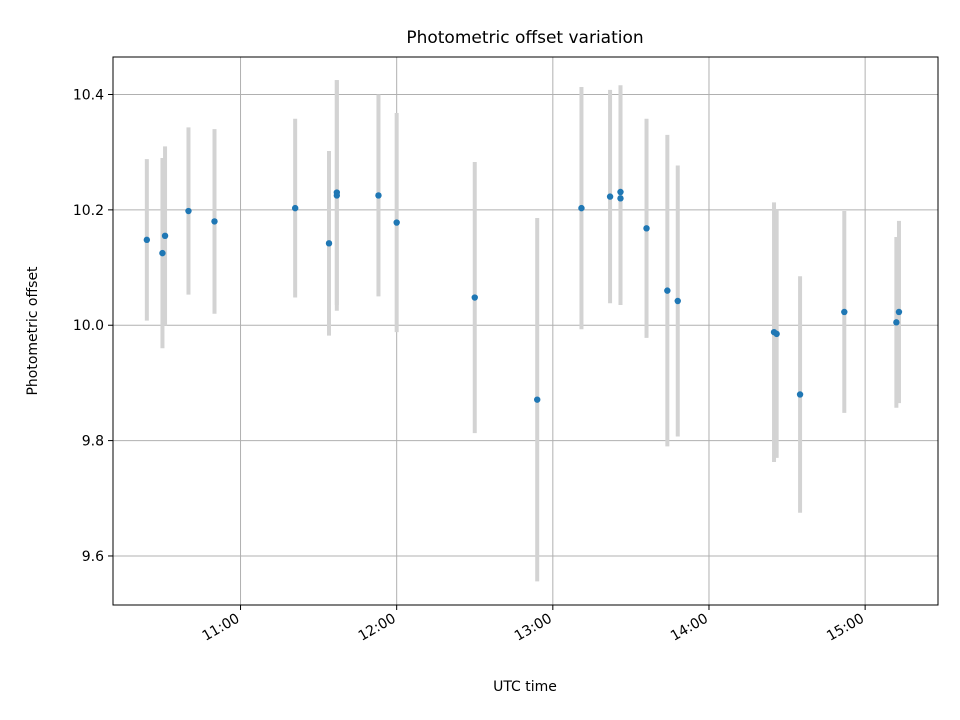 The height and width of the screenshot is (720, 960). Describe the element at coordinates (93, 557) in the screenshot. I see `y-tick-label: 9.6` at that location.